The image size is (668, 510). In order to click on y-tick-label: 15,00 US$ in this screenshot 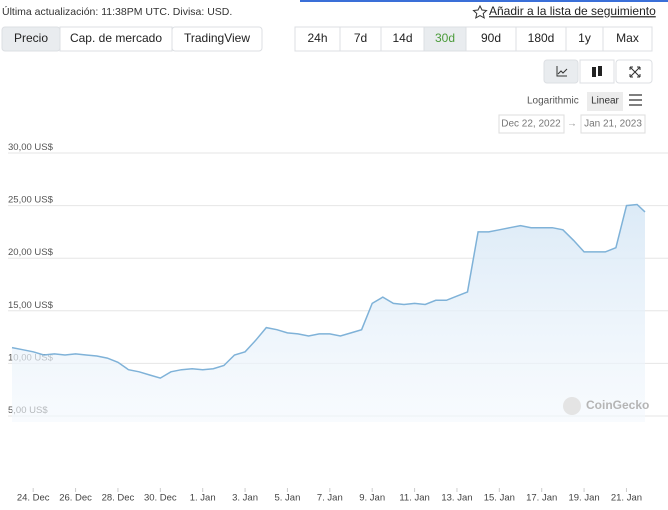, I will do `click(31, 305)`.